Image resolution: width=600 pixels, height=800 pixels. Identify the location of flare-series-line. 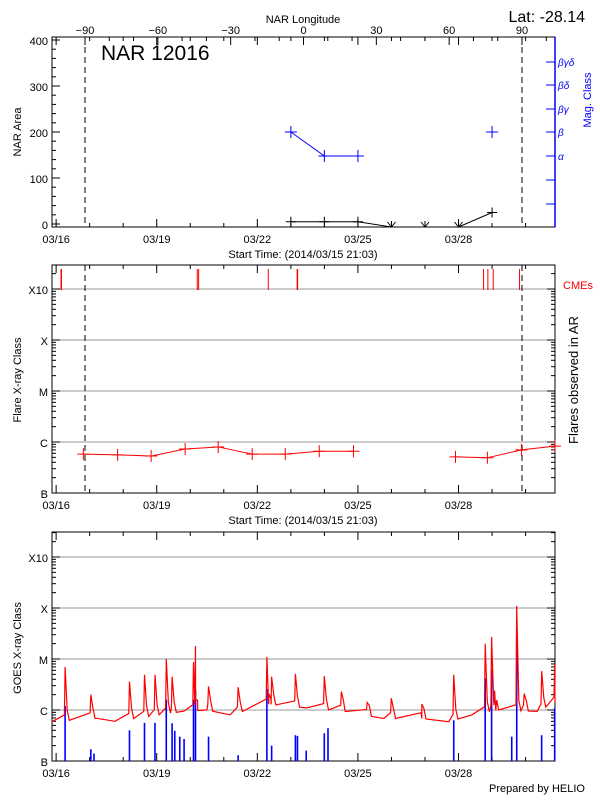
(505, 452).